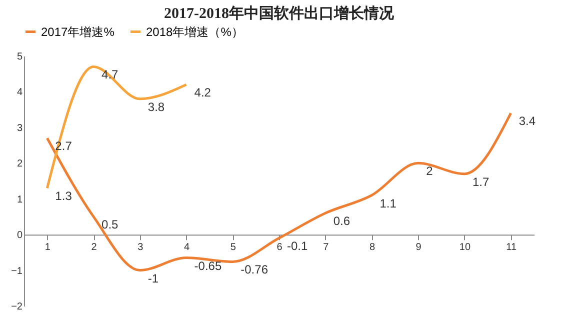 The image size is (578, 328). Describe the element at coordinates (19, 57) in the screenshot. I see `y-tick-label: 5` at that location.